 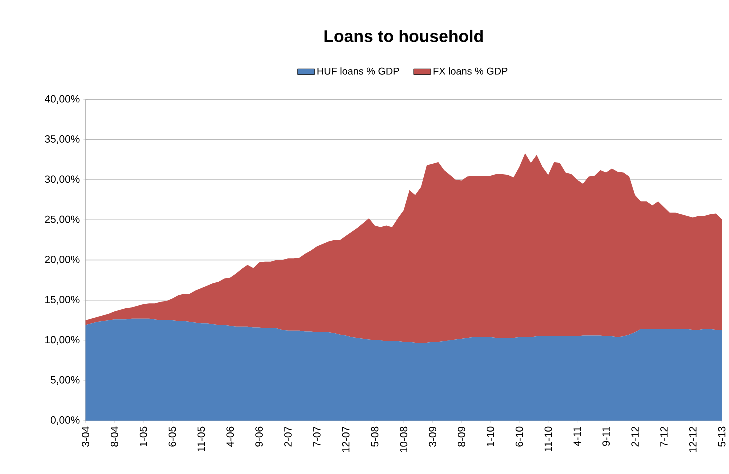 What do you see at coordinates (62, 260) in the screenshot?
I see `y-tick-label: 20,00%` at bounding box center [62, 260].